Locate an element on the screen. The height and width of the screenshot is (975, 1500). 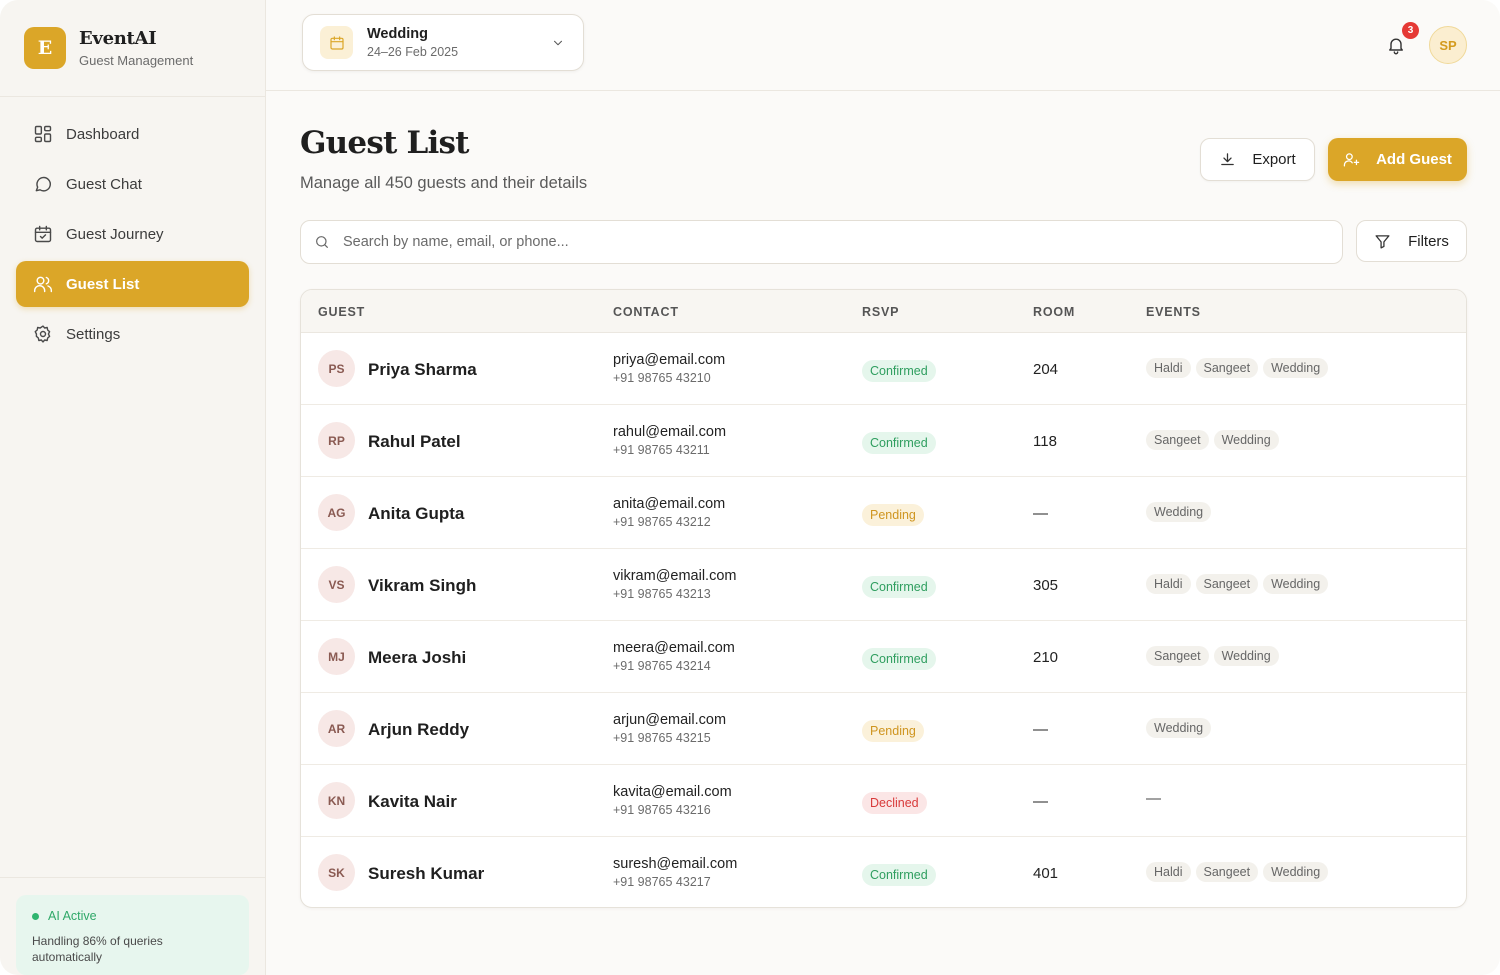
guest-email: priya@email.com is located at coordinates (669, 360).